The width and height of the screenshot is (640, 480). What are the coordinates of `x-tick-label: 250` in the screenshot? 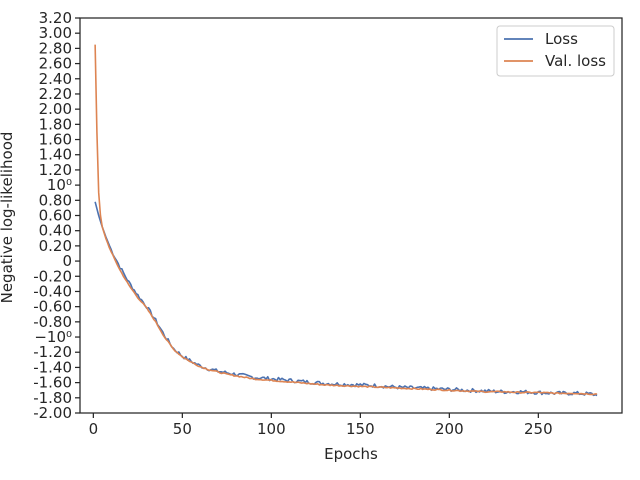 It's located at (538, 429).